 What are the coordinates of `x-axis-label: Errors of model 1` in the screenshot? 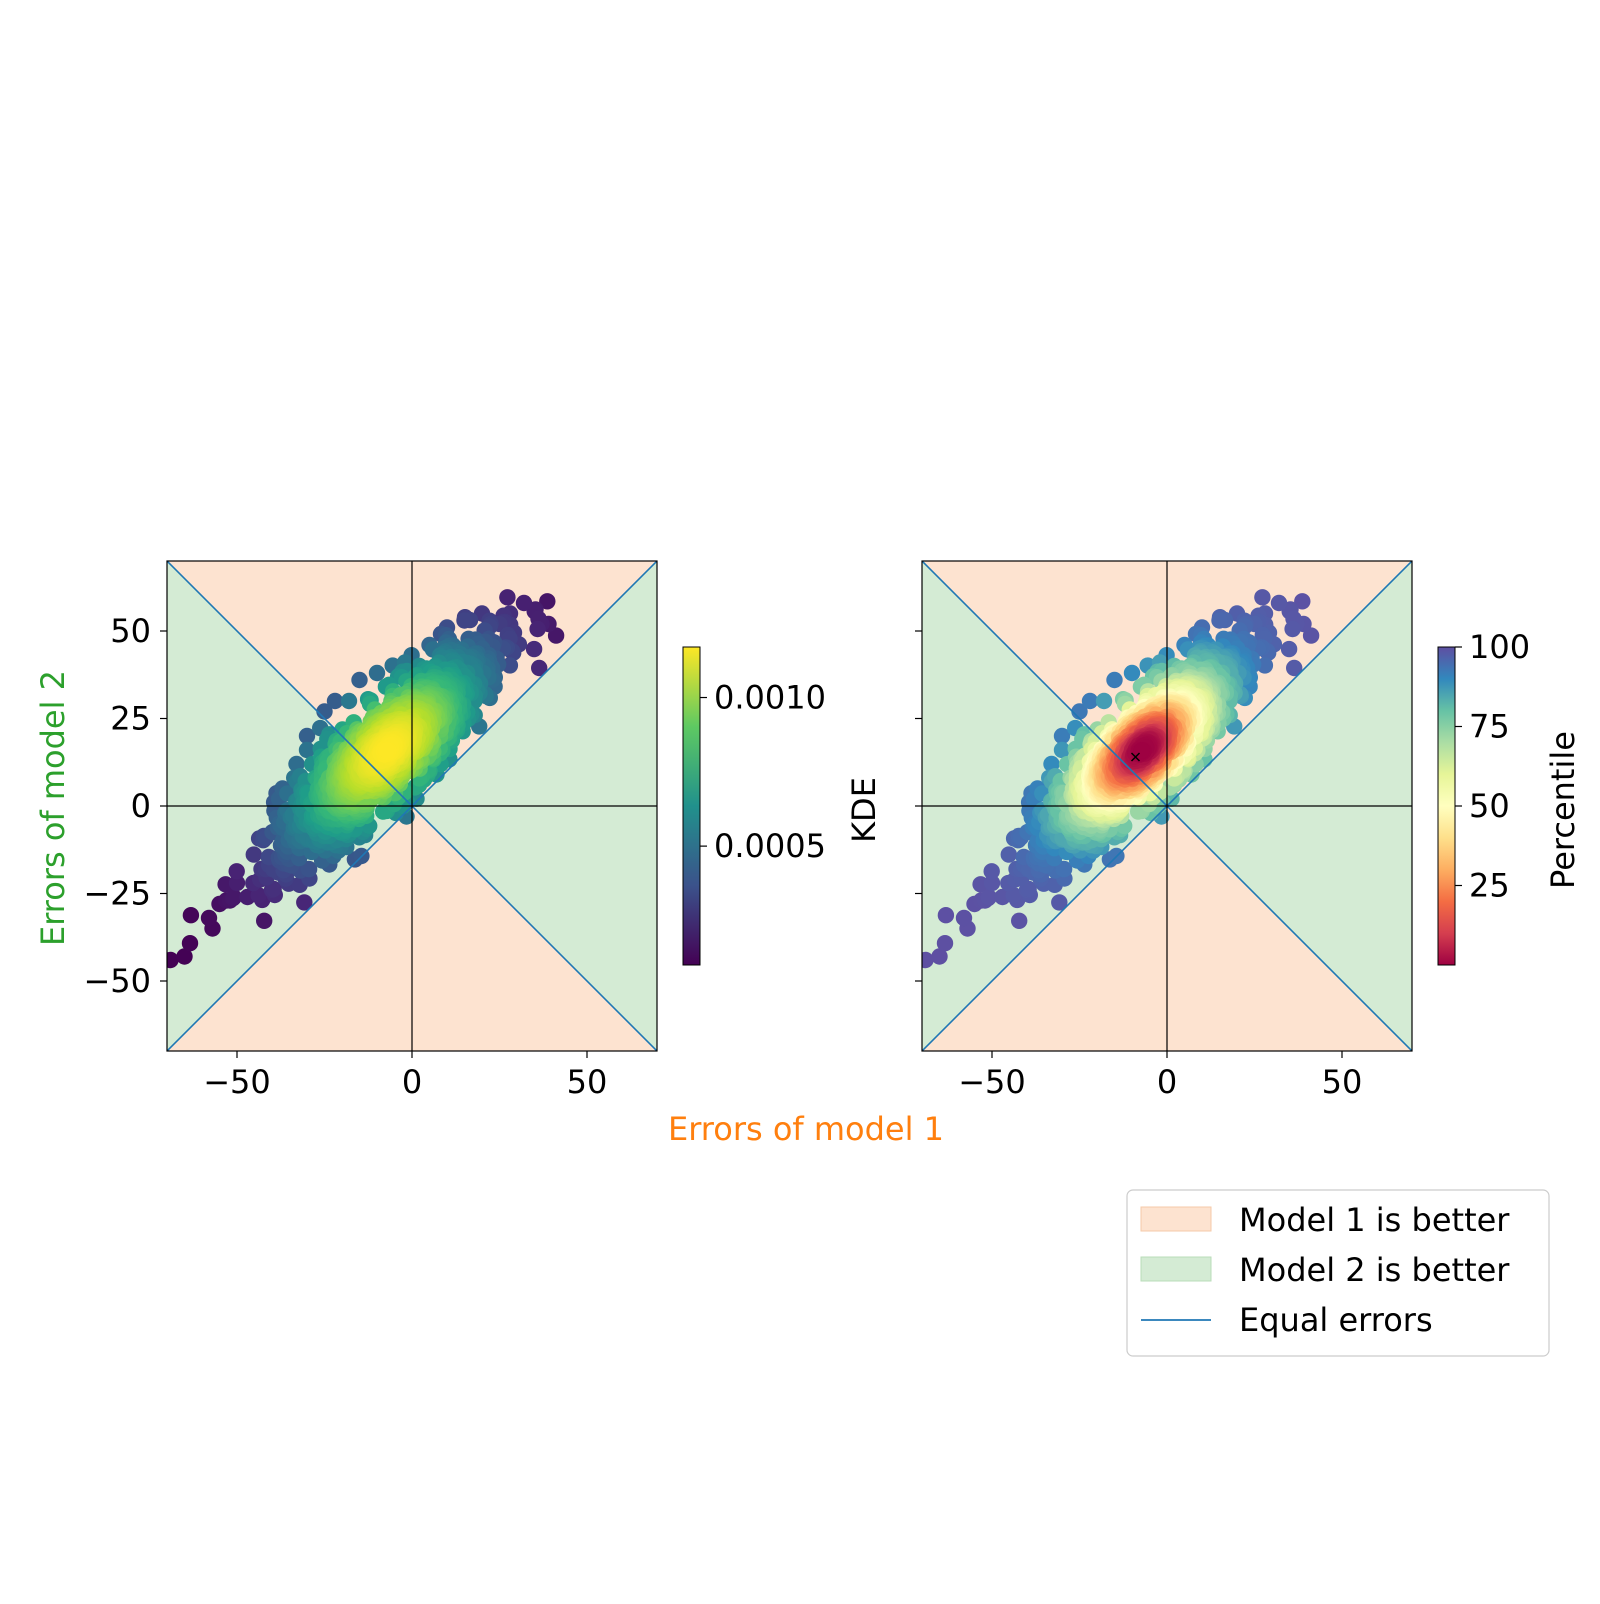 It's located at (806, 1129).